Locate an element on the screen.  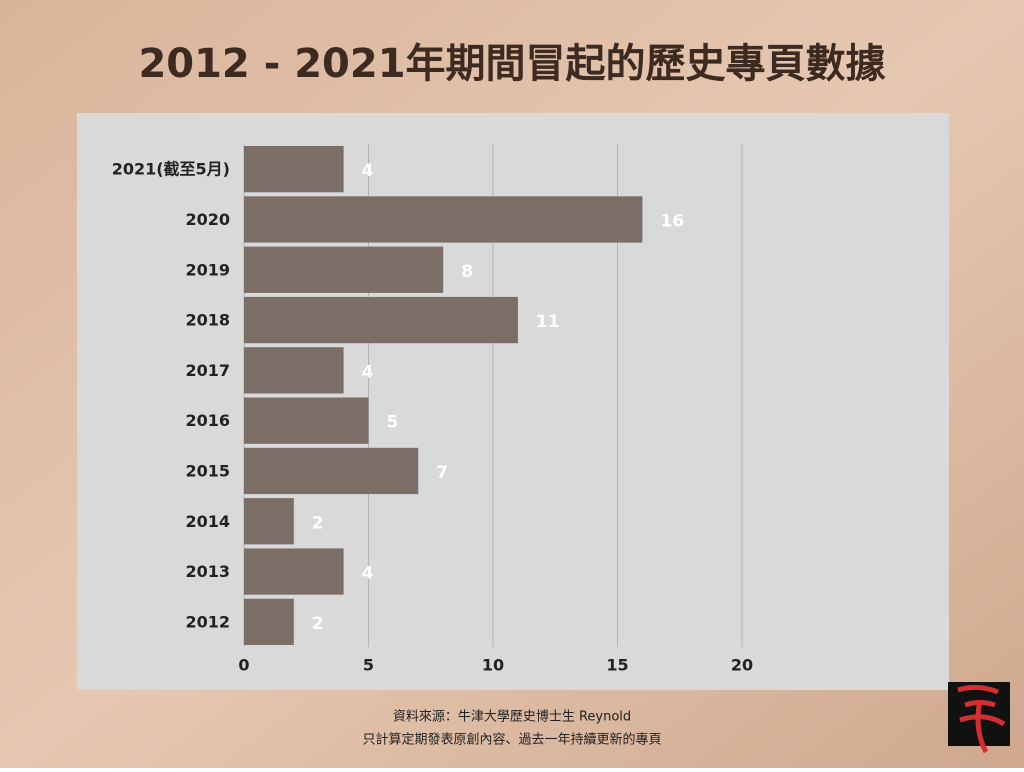
y-tick-label: 2020 is located at coordinates (207, 219).